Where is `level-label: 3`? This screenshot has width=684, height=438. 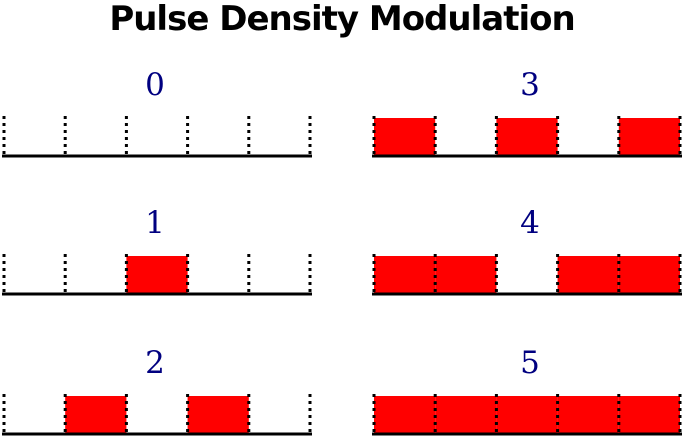 level-label: 3 is located at coordinates (530, 85).